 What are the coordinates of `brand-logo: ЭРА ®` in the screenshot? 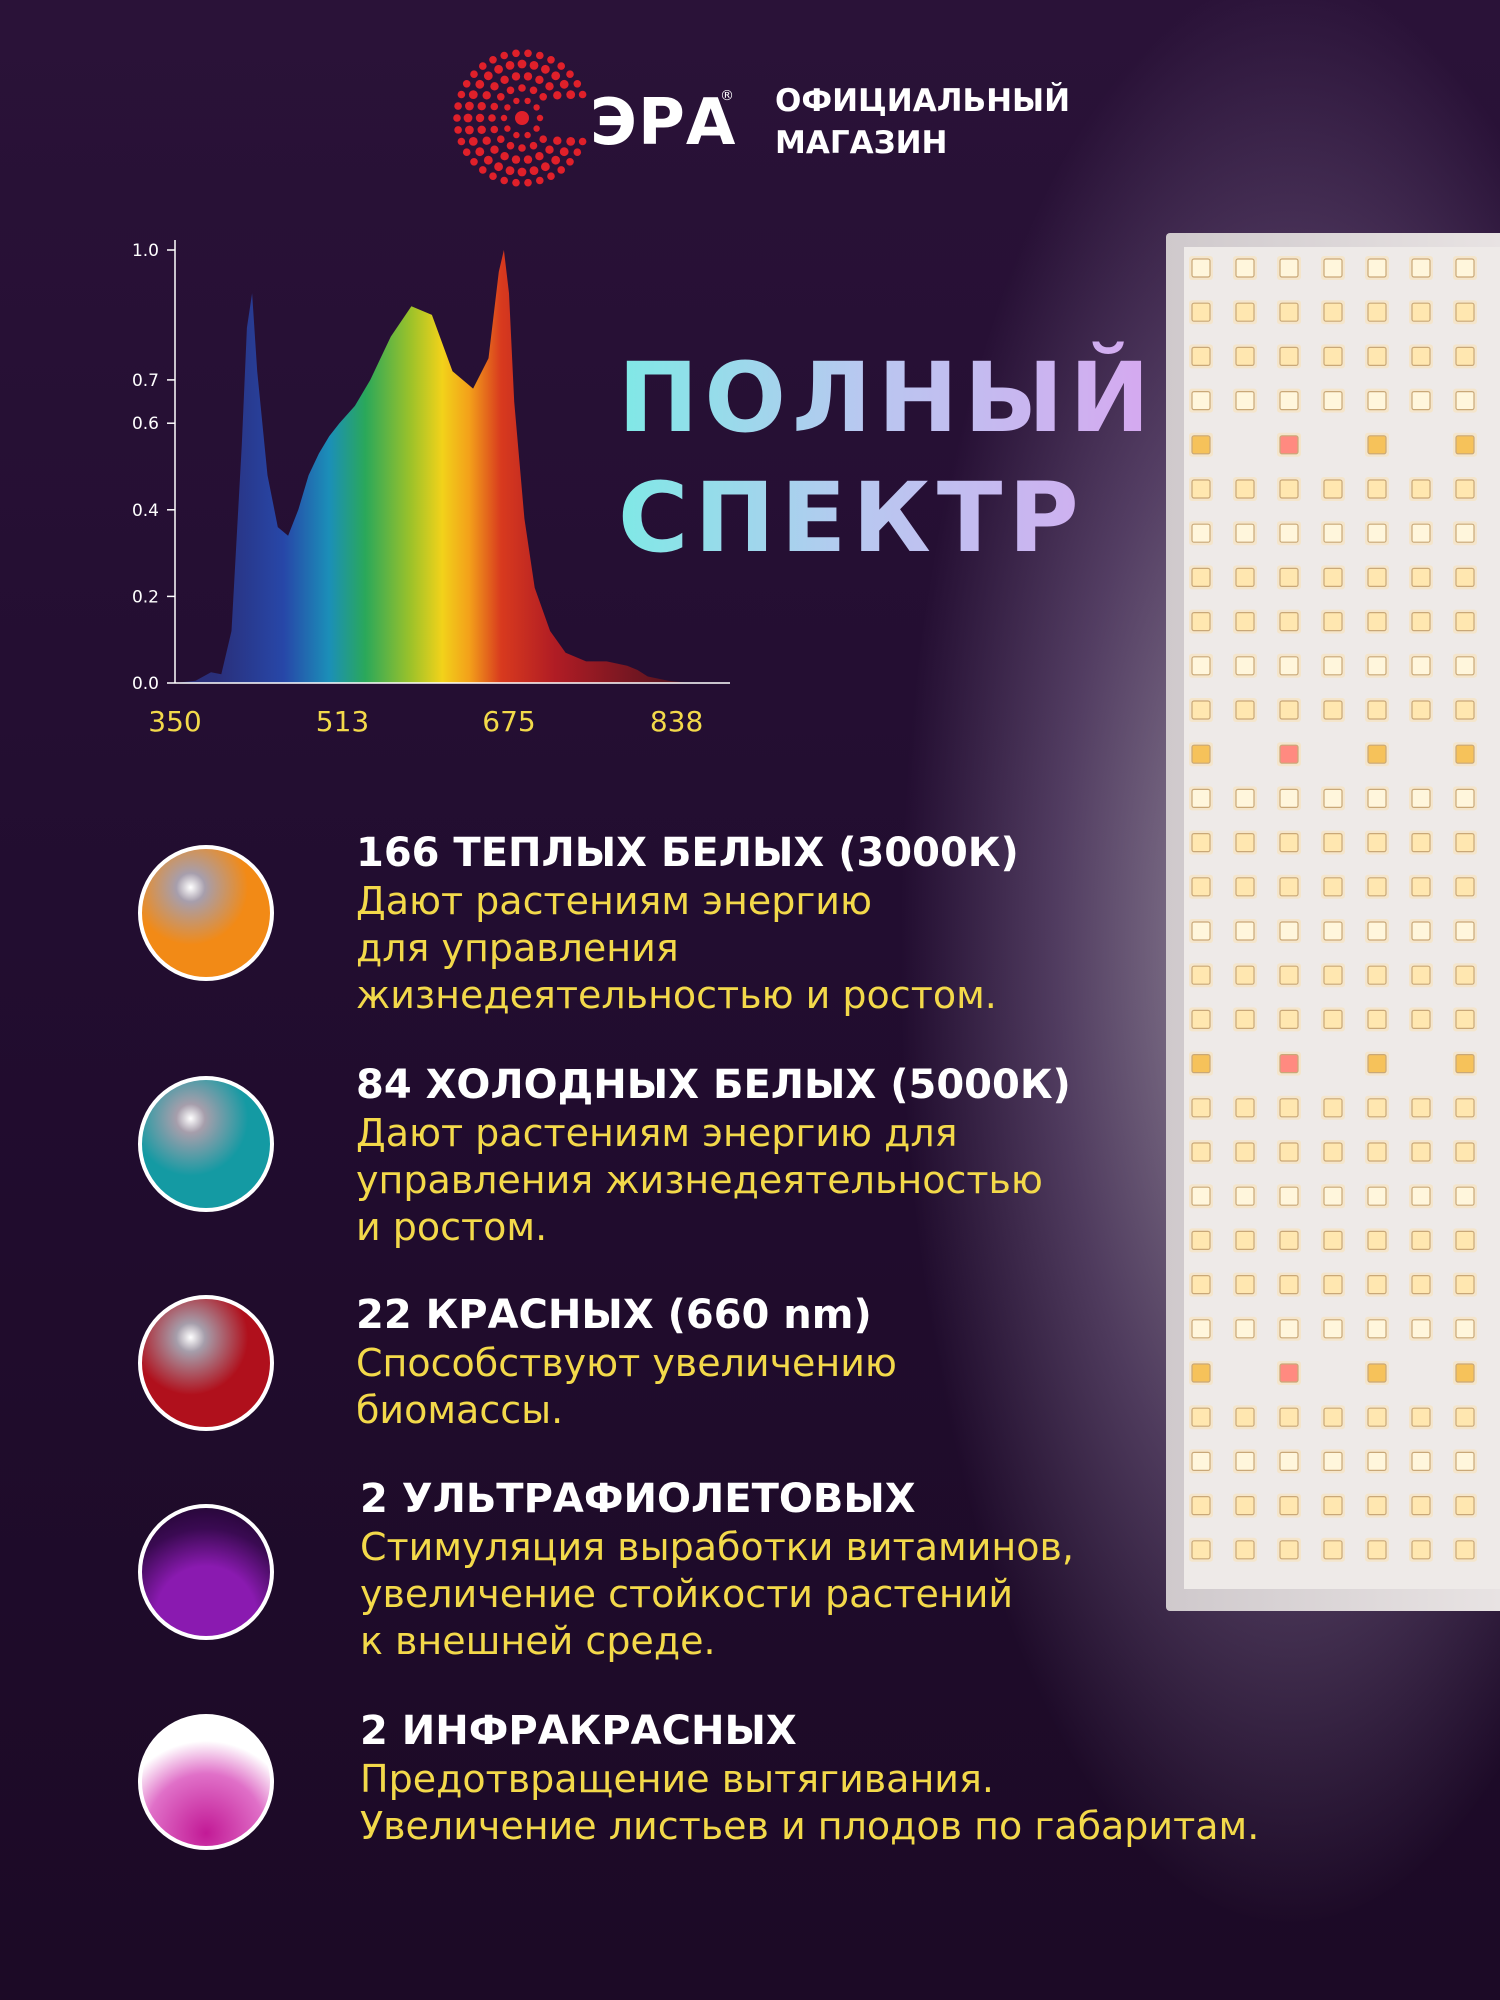 It's located at (622, 123).